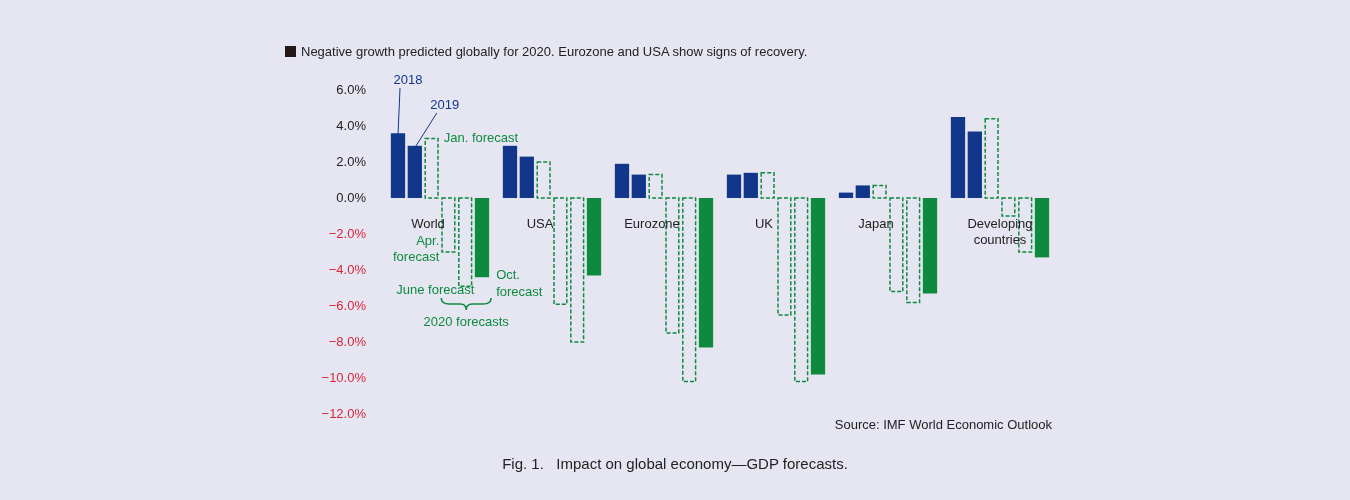 This screenshot has width=1350, height=500. I want to click on caption: Fig. 1. Impact on global economy—GDP forecasts., so click(675, 463).